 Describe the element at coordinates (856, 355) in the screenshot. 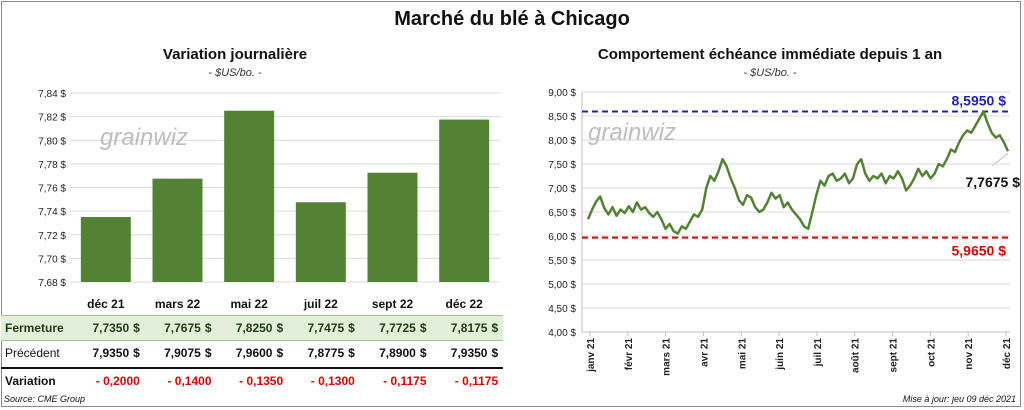

I see `x-tick-label: août 21` at that location.